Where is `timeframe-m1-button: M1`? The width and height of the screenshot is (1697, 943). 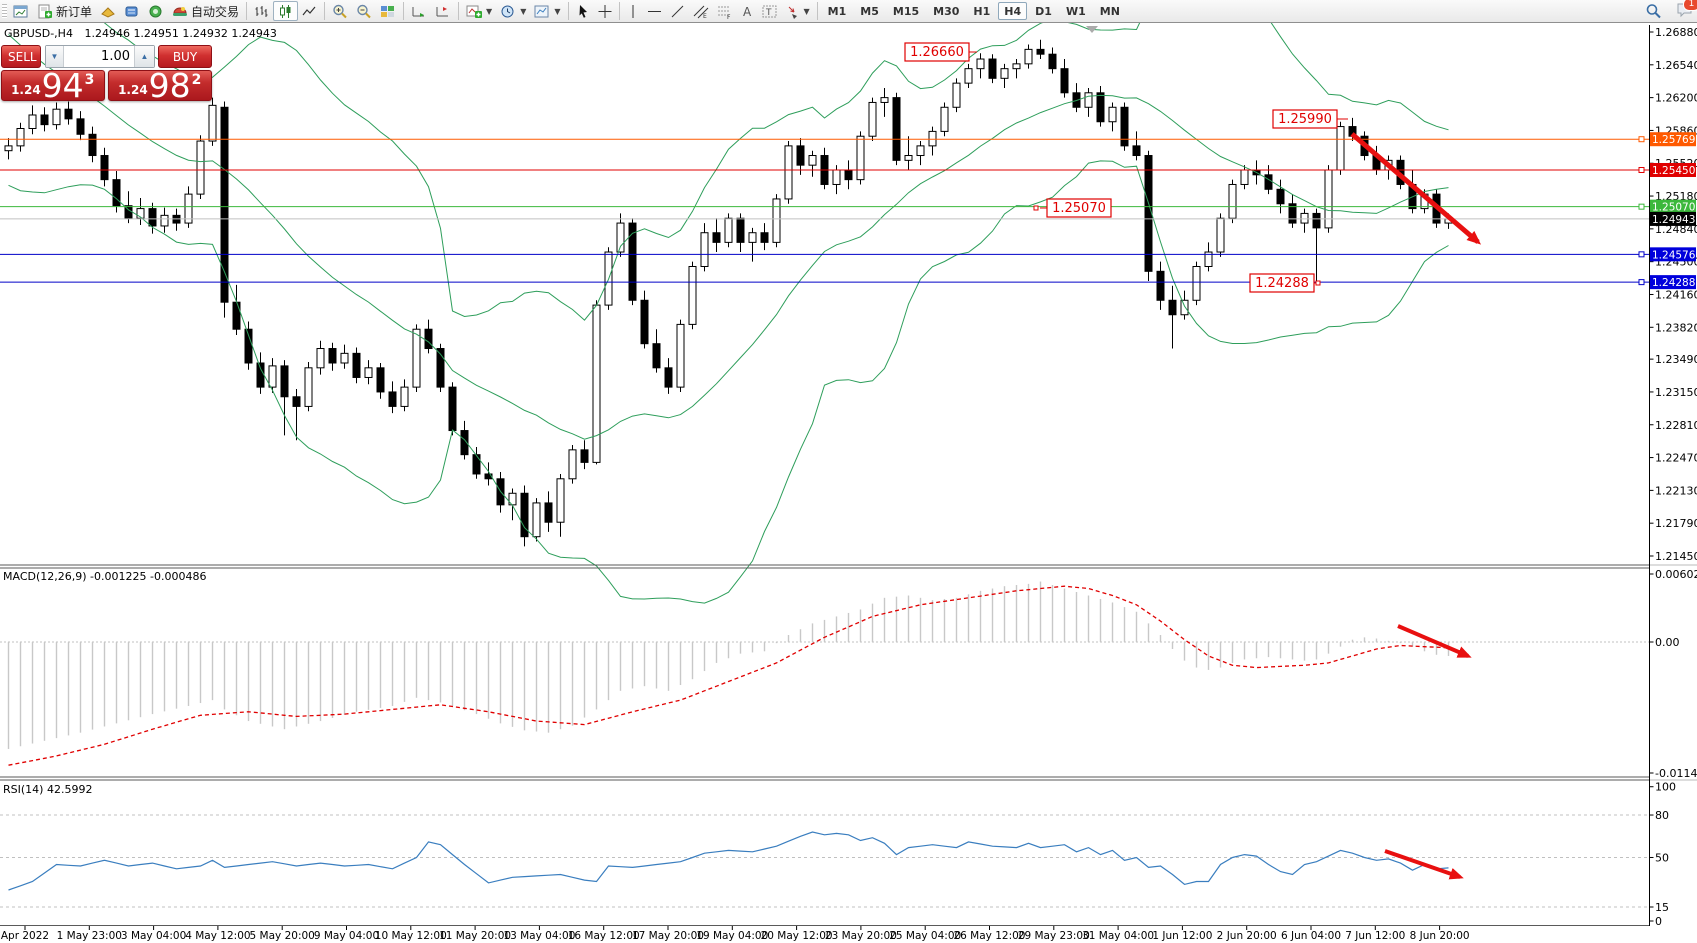 timeframe-m1-button: M1 is located at coordinates (837, 11).